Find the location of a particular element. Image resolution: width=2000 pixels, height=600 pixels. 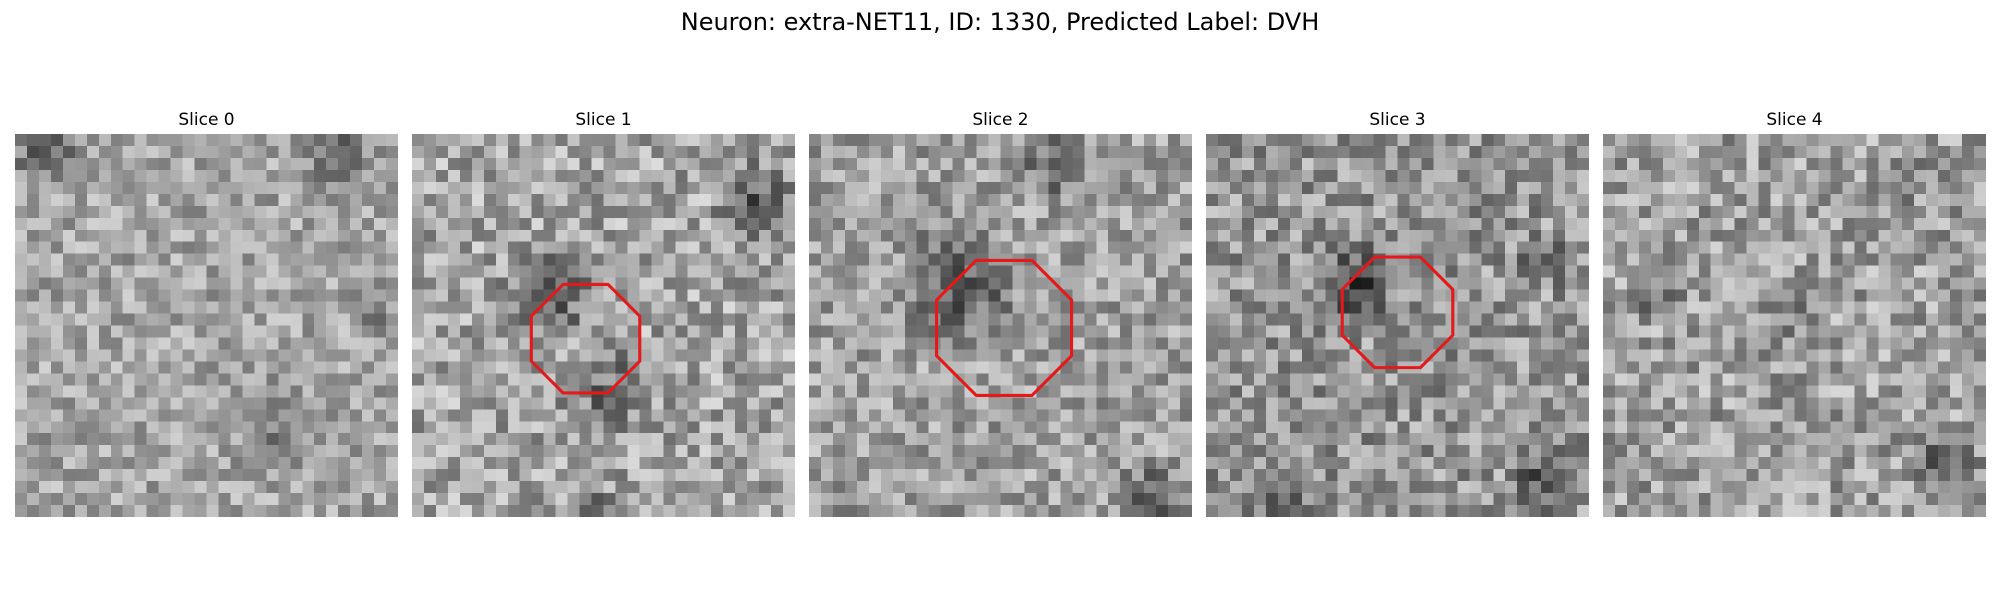

slice-title: Slice 4 is located at coordinates (1794, 120).